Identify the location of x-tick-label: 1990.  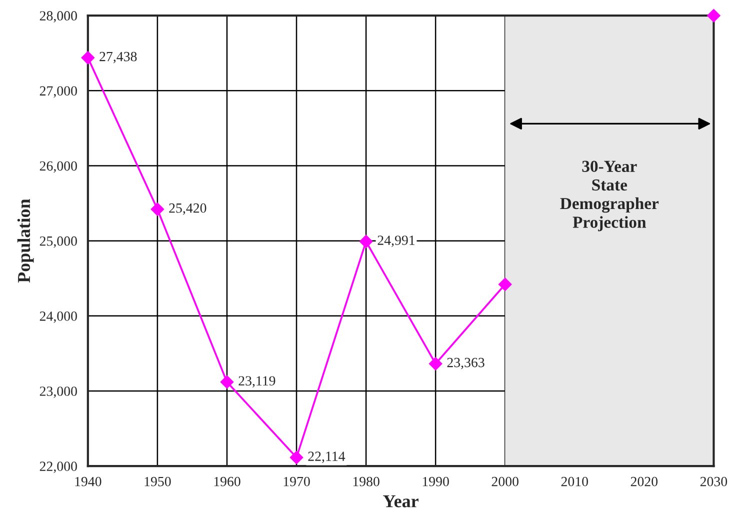
(435, 481).